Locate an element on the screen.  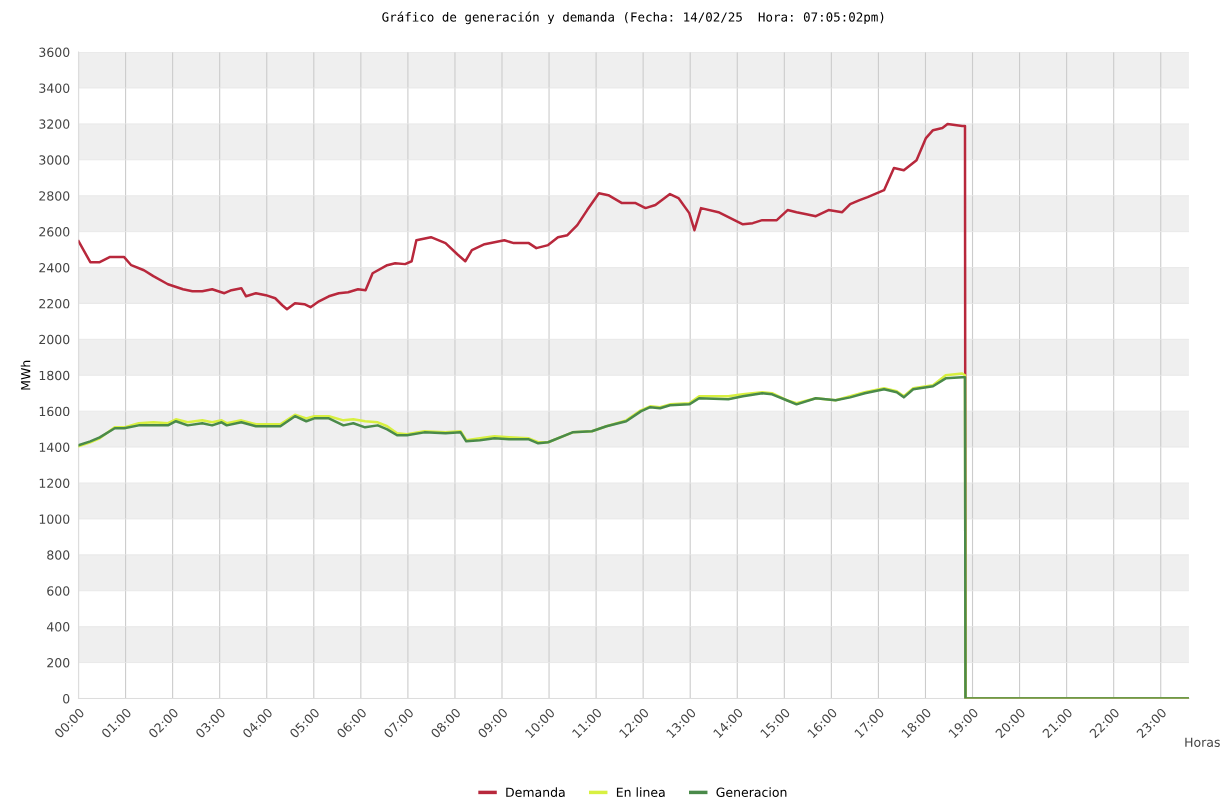
y-tick-label: 400 is located at coordinates (58, 627).